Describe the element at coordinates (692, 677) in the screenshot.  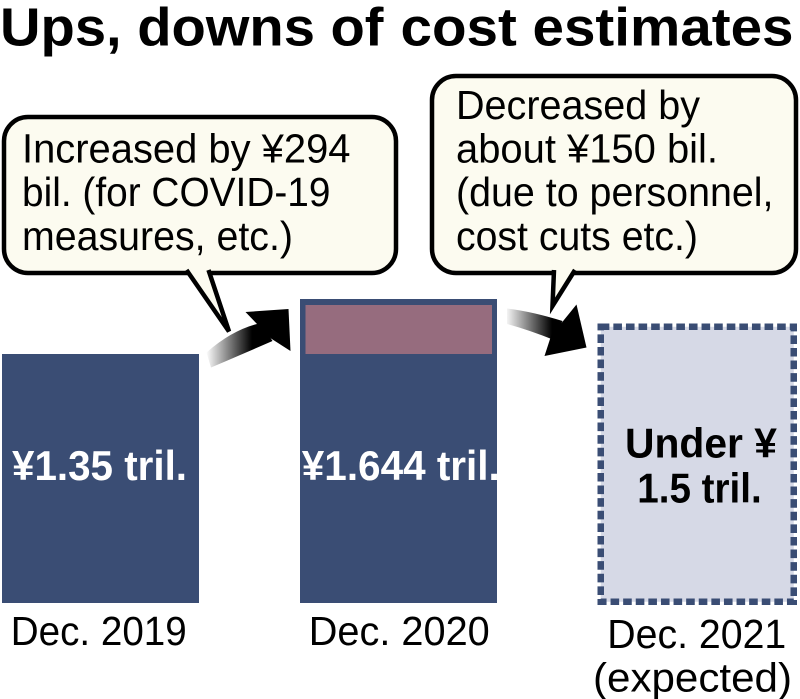
I see `svg-text: (expected)` at that location.